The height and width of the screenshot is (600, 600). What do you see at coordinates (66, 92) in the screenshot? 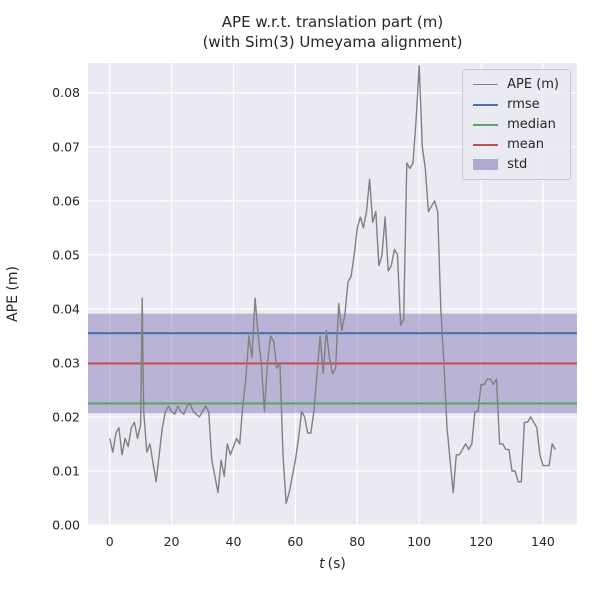
I see `y-tick-label: 0.08` at bounding box center [66, 92].